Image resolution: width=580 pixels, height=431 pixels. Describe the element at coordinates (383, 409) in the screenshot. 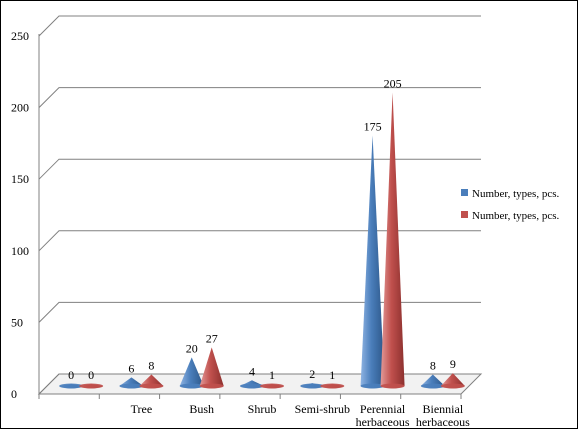

I see `category-label: Perennial` at that location.